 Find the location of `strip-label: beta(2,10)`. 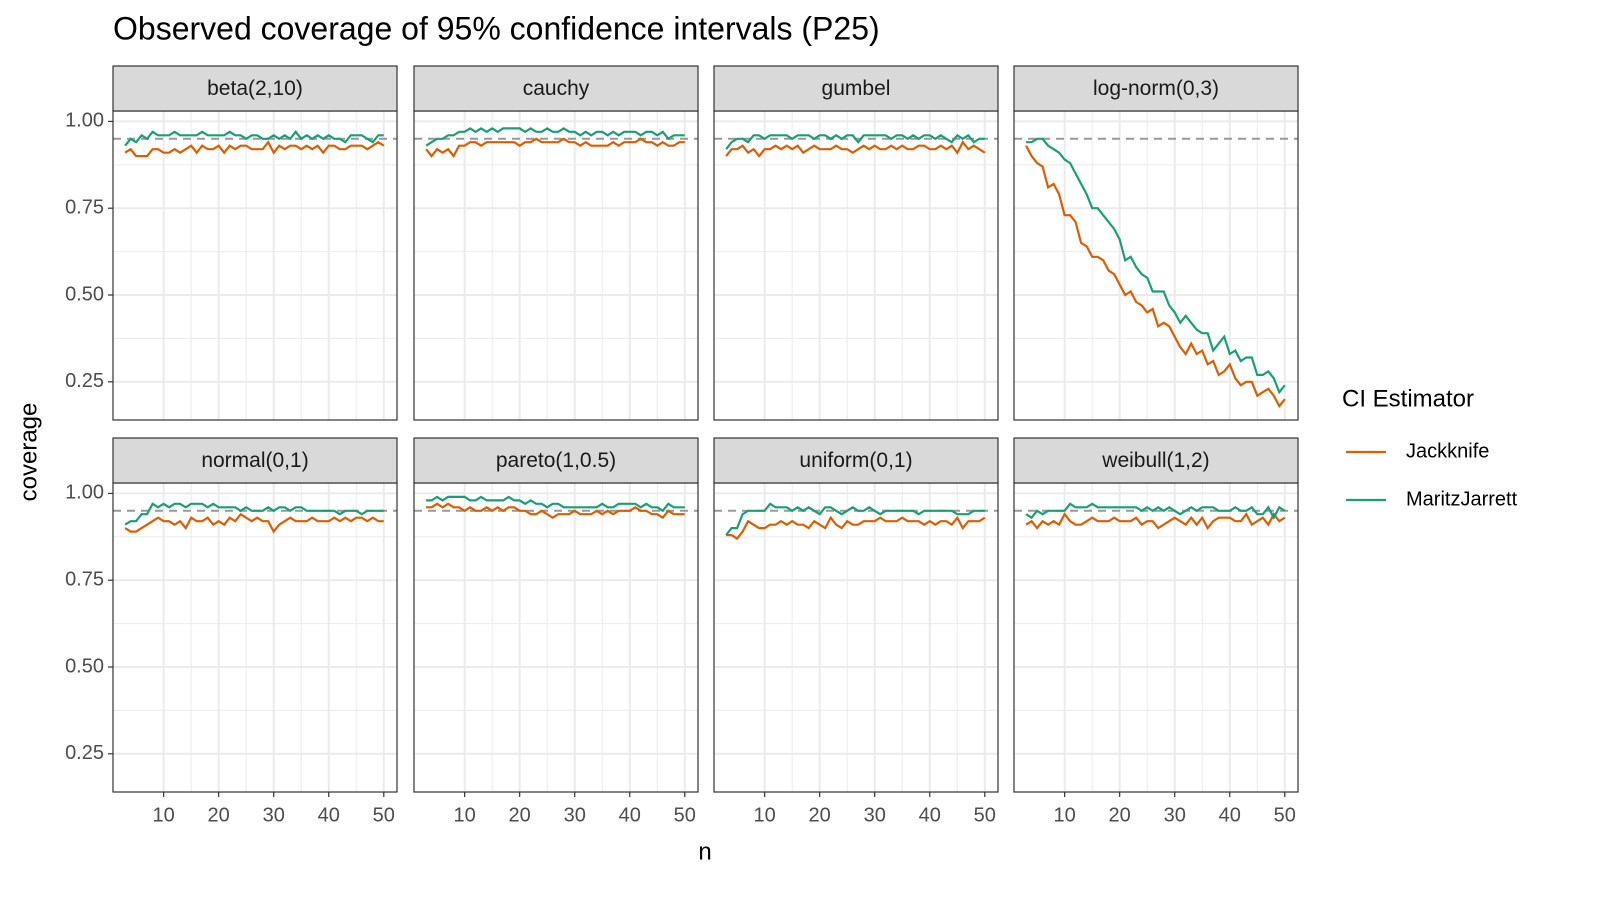

strip-label: beta(2,10) is located at coordinates (255, 88).